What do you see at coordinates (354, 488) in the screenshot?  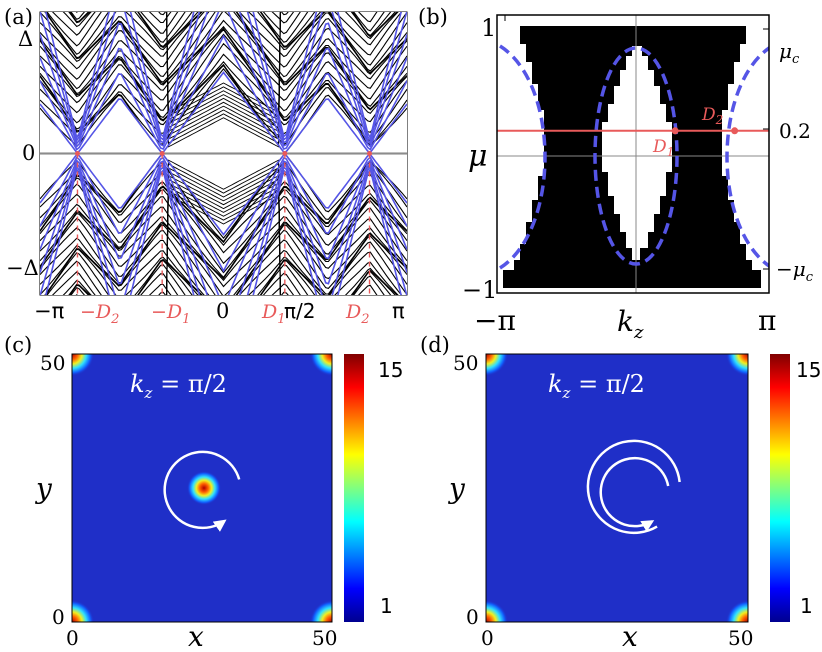 I see `c-colorbar` at bounding box center [354, 488].